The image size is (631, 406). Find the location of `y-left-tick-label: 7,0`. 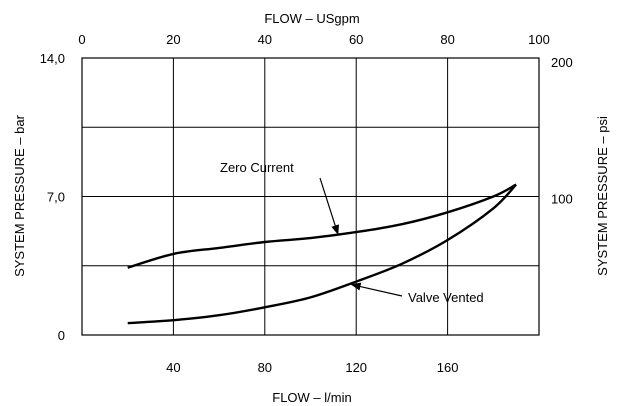

y-left-tick-label: 7,0 is located at coordinates (56, 197).